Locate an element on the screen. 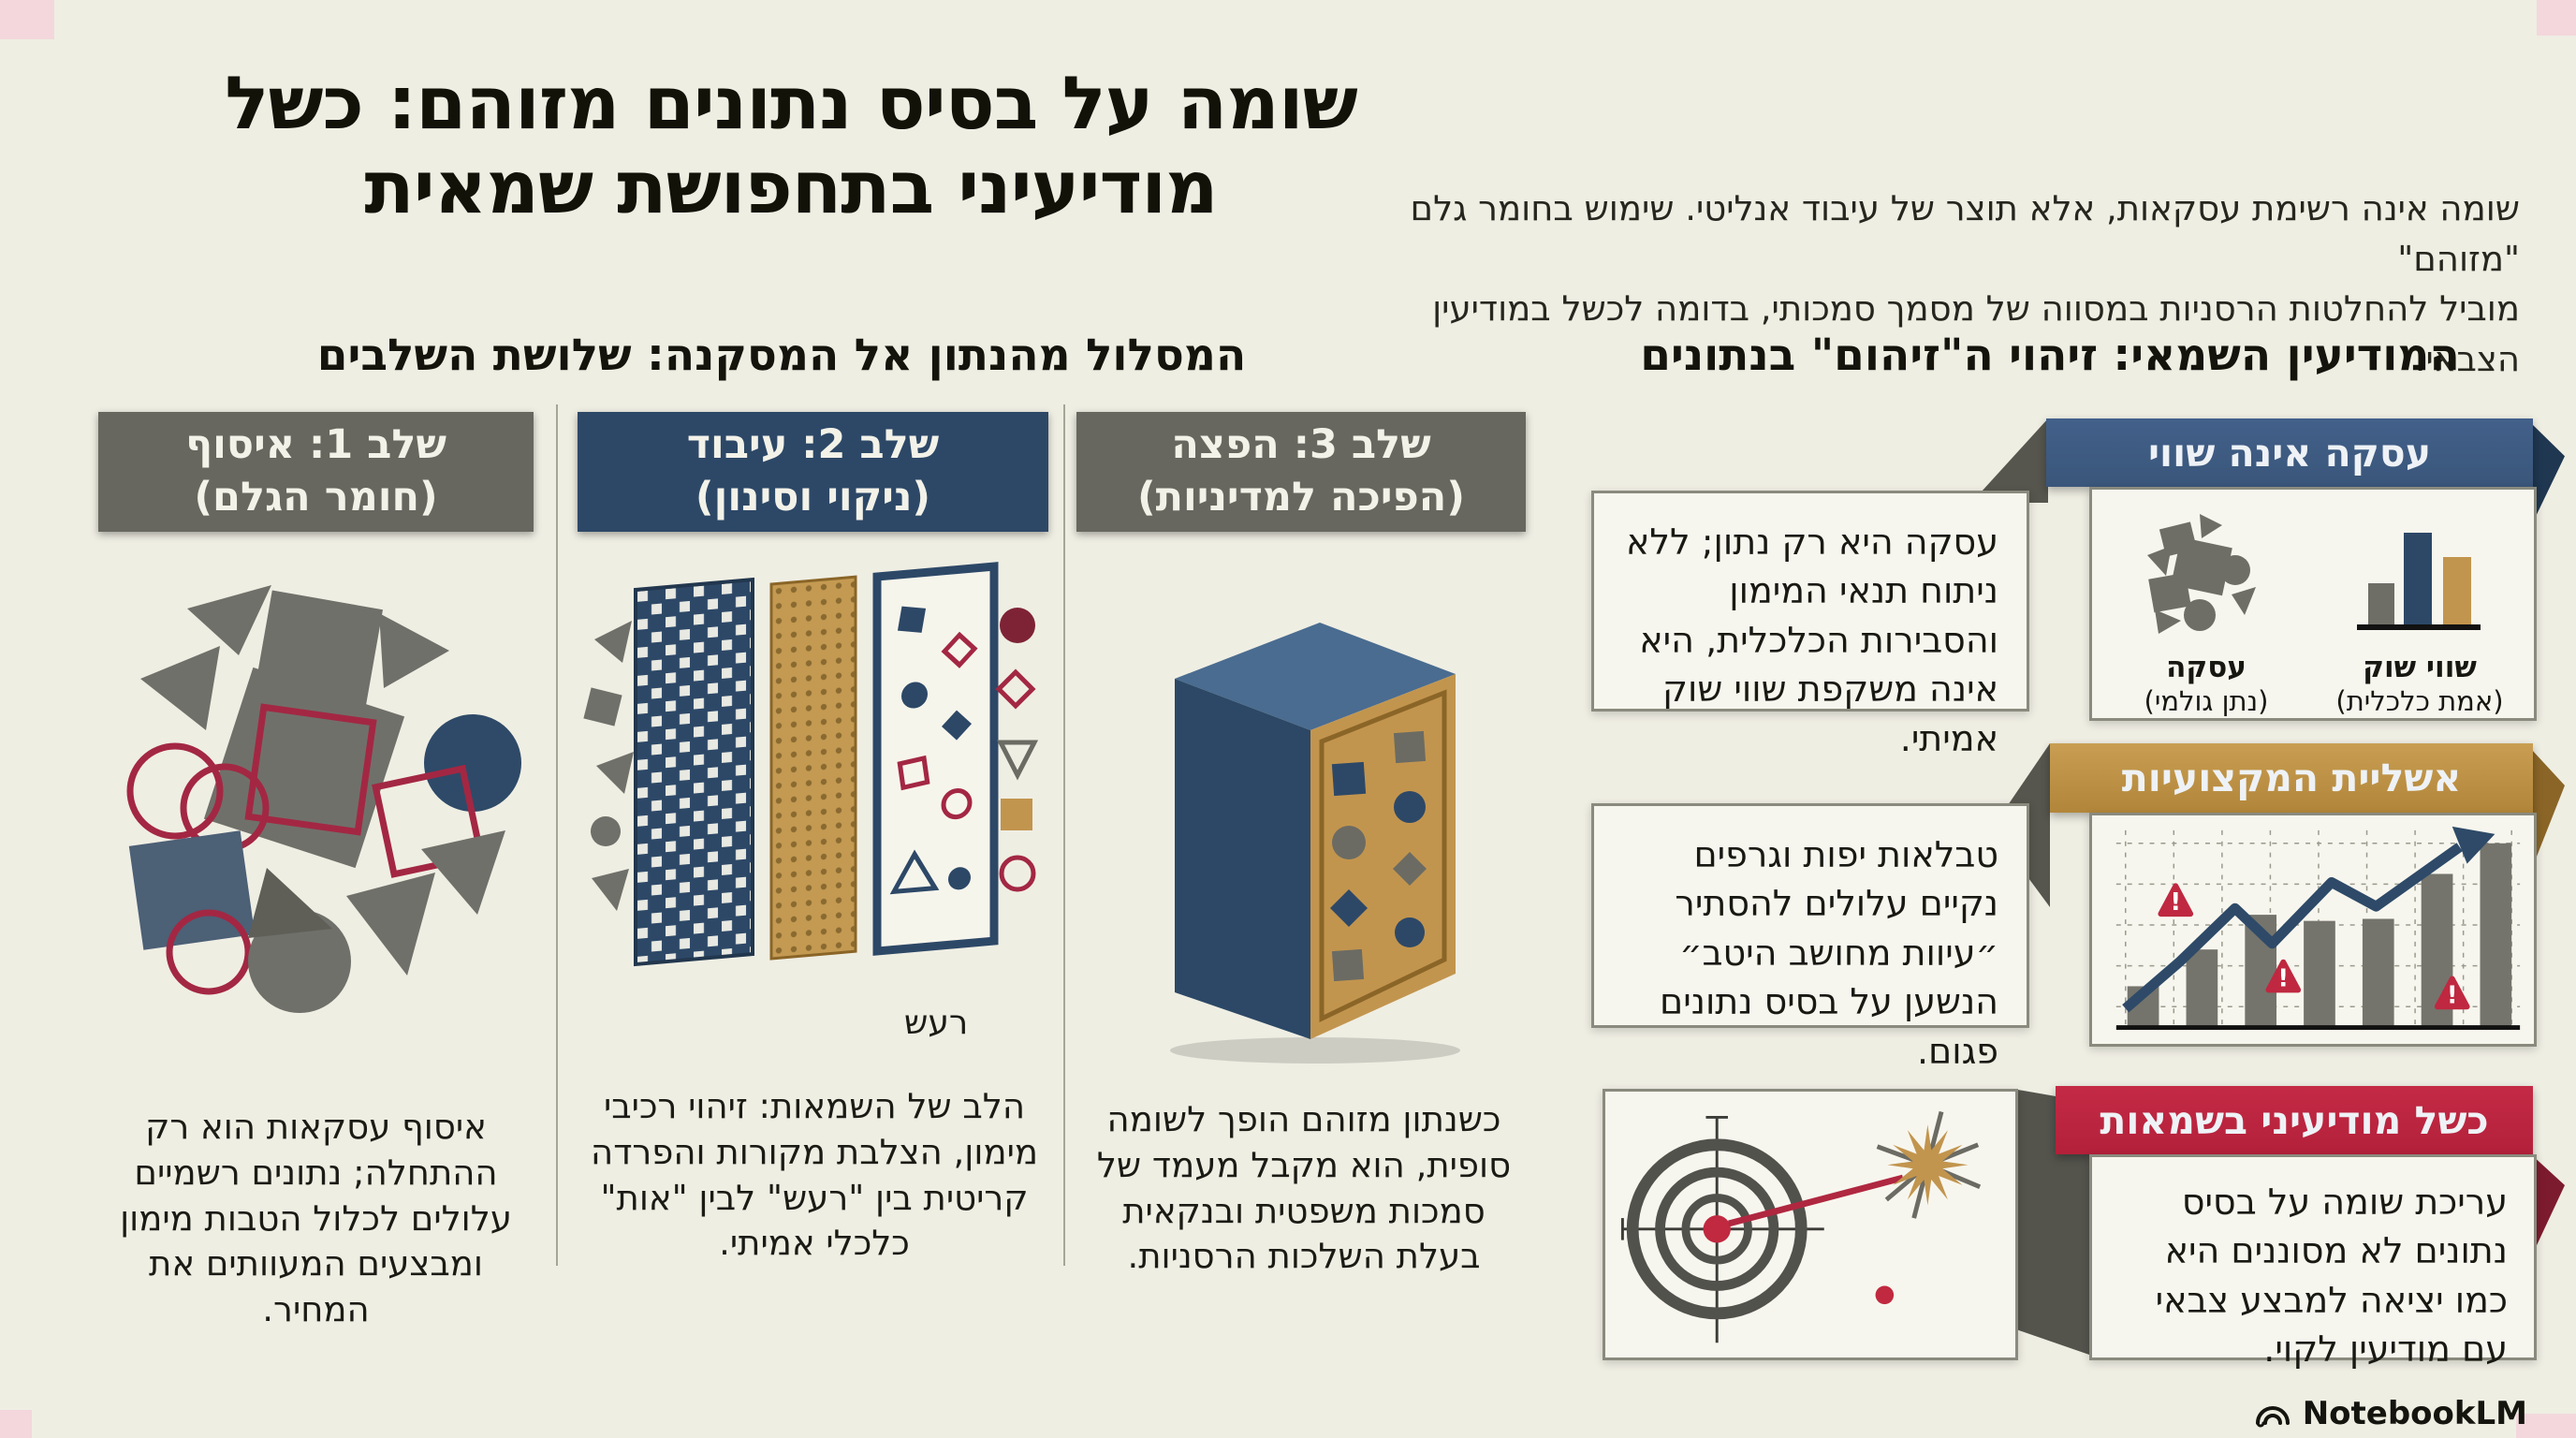 This screenshot has width=2576, height=1438. bar-chart-icon is located at coordinates (2419, 581).